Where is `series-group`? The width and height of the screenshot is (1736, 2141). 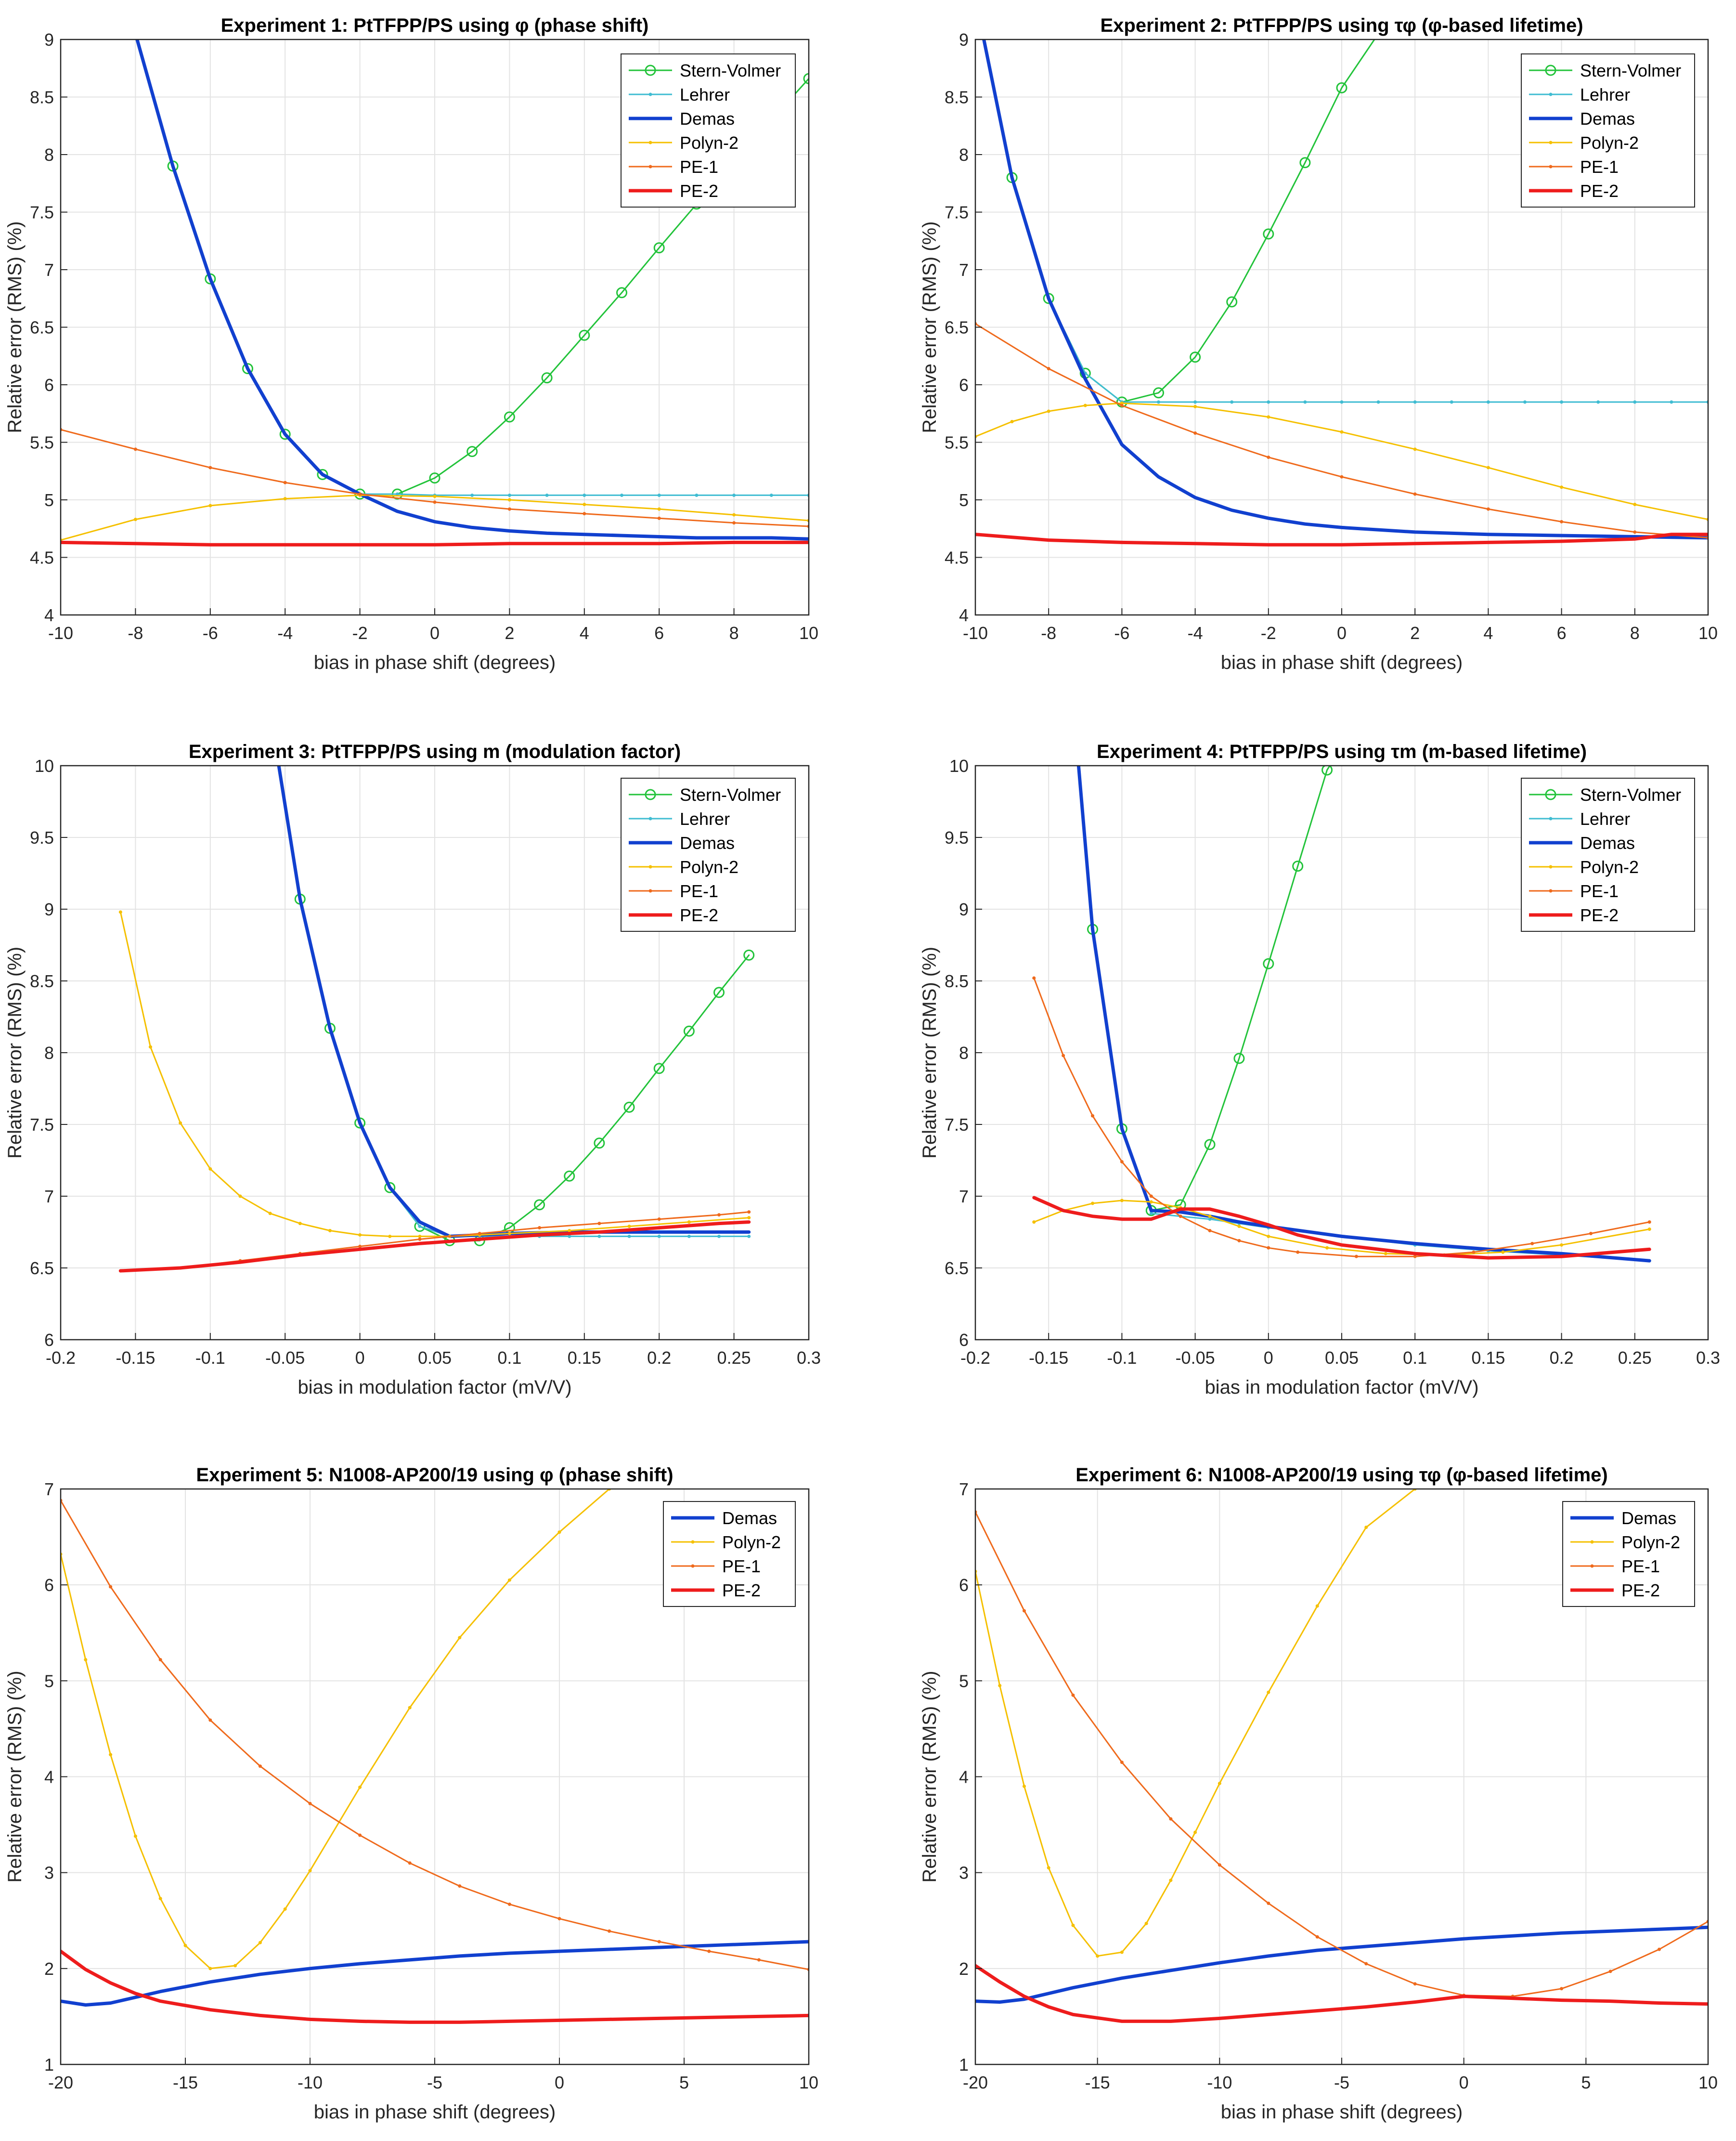 series-group is located at coordinates (436, 1019).